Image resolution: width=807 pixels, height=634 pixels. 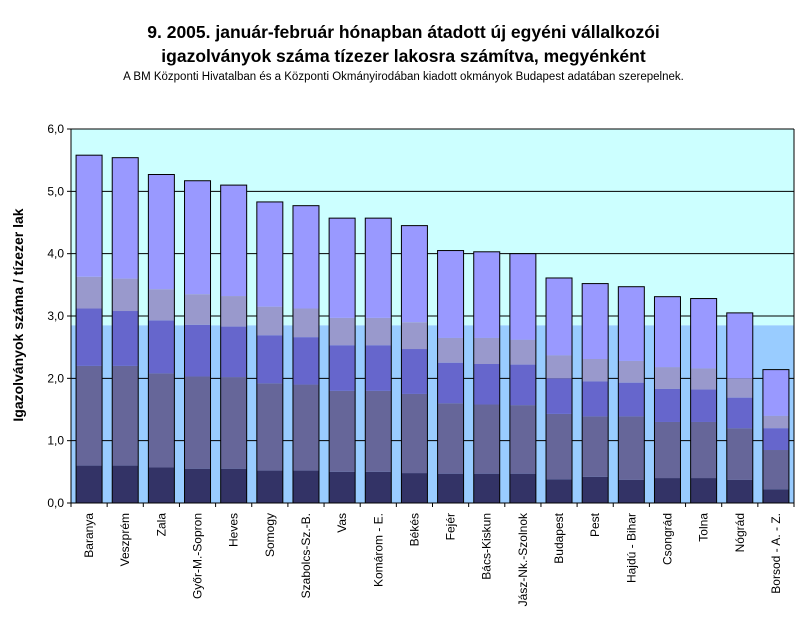 What do you see at coordinates (487, 546) in the screenshot?
I see `x-tick-label: Bács-Kiskun` at bounding box center [487, 546].